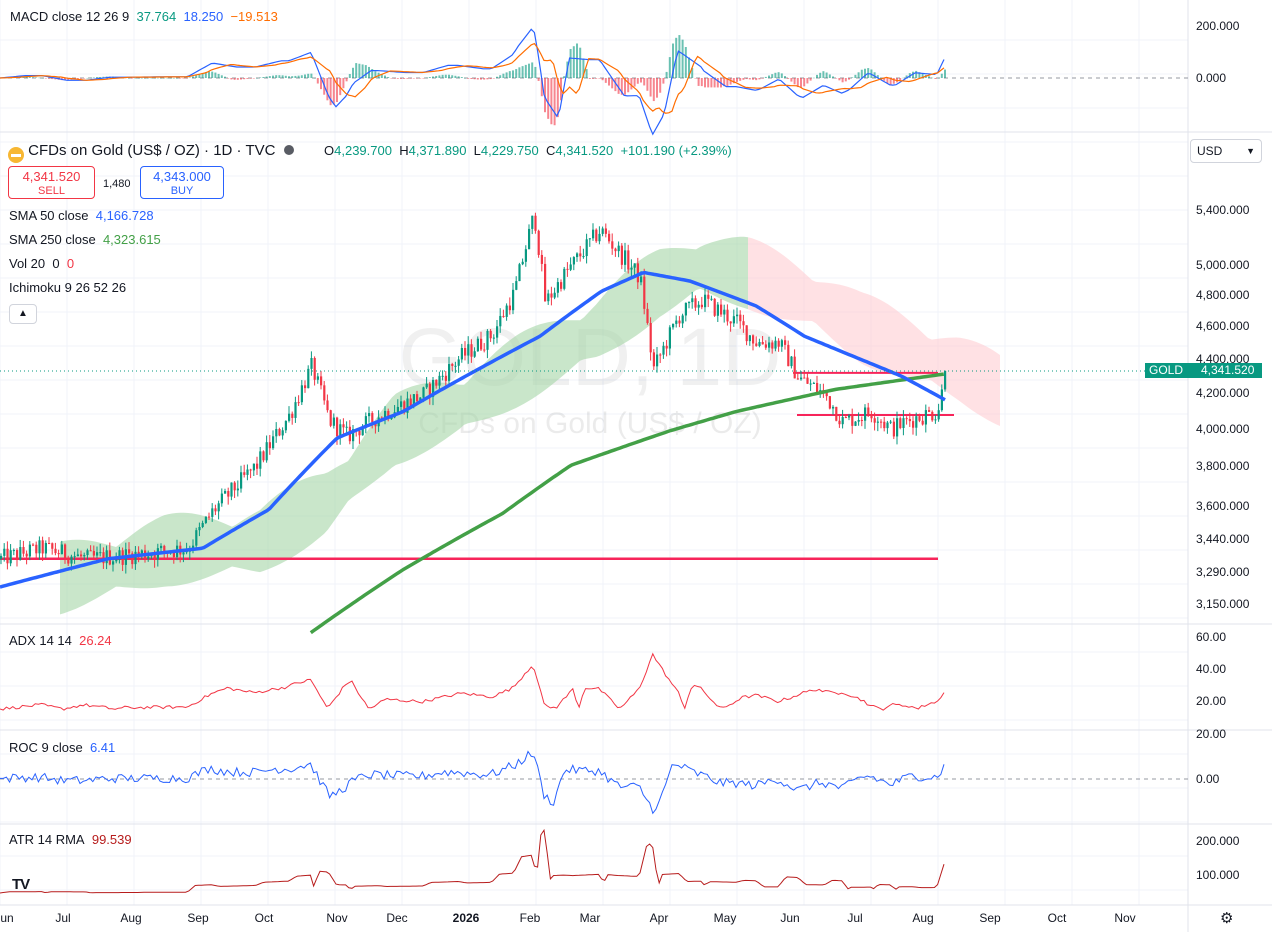 This screenshot has height=932, width=1272. Describe the element at coordinates (203, 16) in the screenshot. I see `macd-value-2: 18.250` at that location.